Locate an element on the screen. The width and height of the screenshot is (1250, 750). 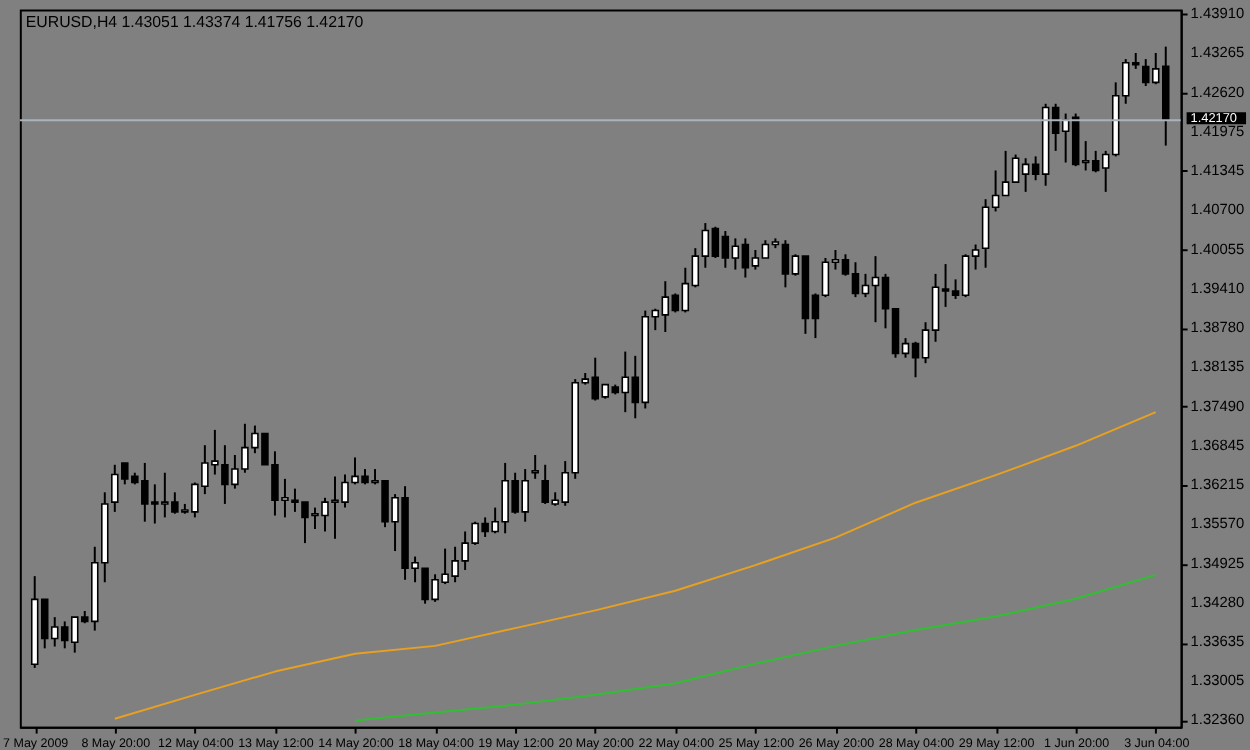
line-series is located at coordinates (755, 647).